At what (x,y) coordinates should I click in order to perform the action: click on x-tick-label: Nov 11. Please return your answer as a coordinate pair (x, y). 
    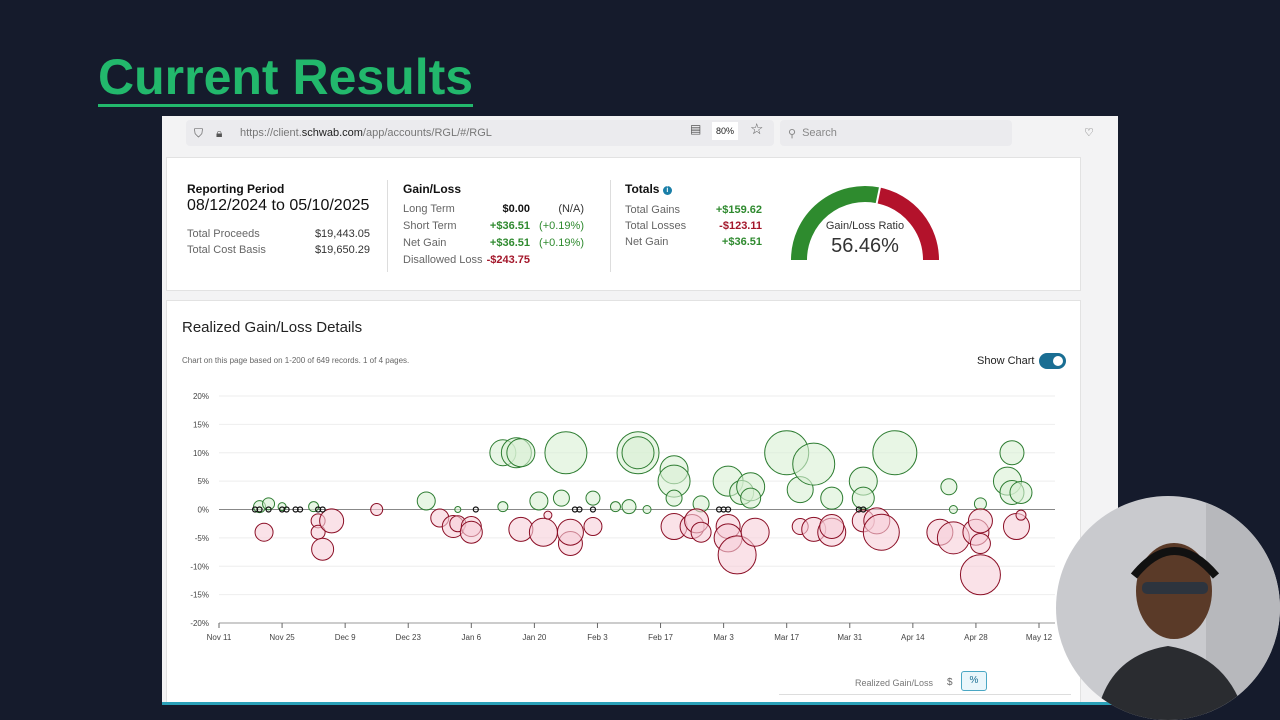
    Looking at the image, I should click on (219, 637).